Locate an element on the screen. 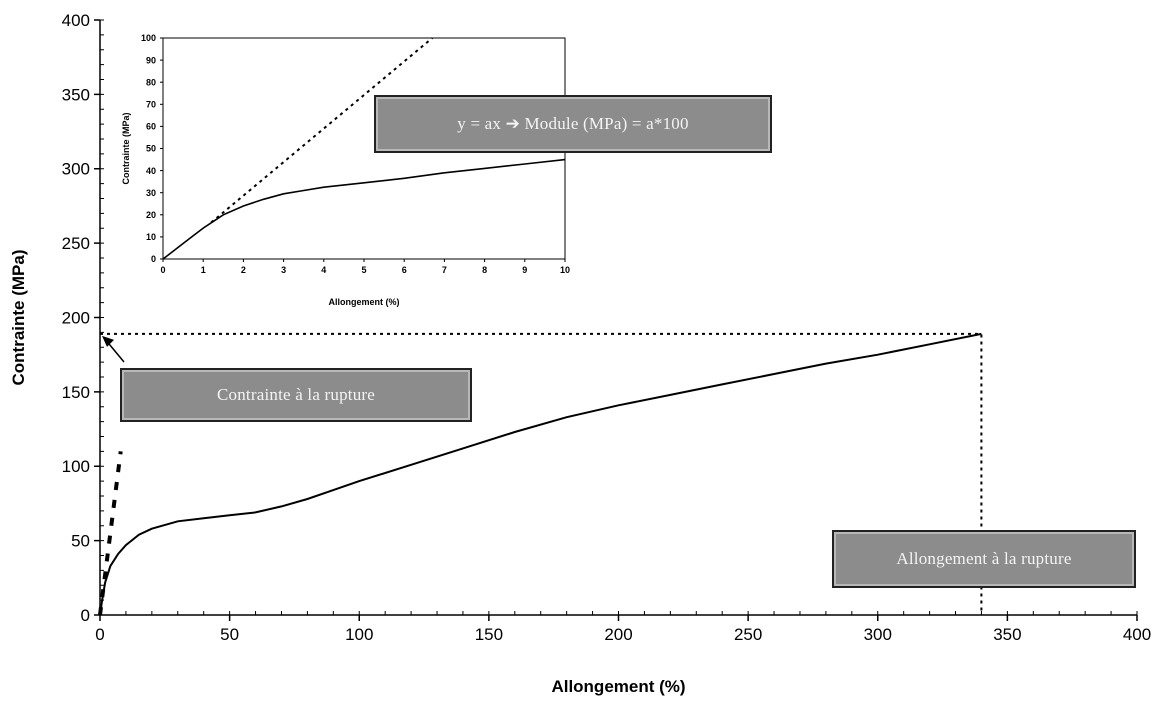  inset-x-axis-label: Allongement (%) is located at coordinates (364, 302).